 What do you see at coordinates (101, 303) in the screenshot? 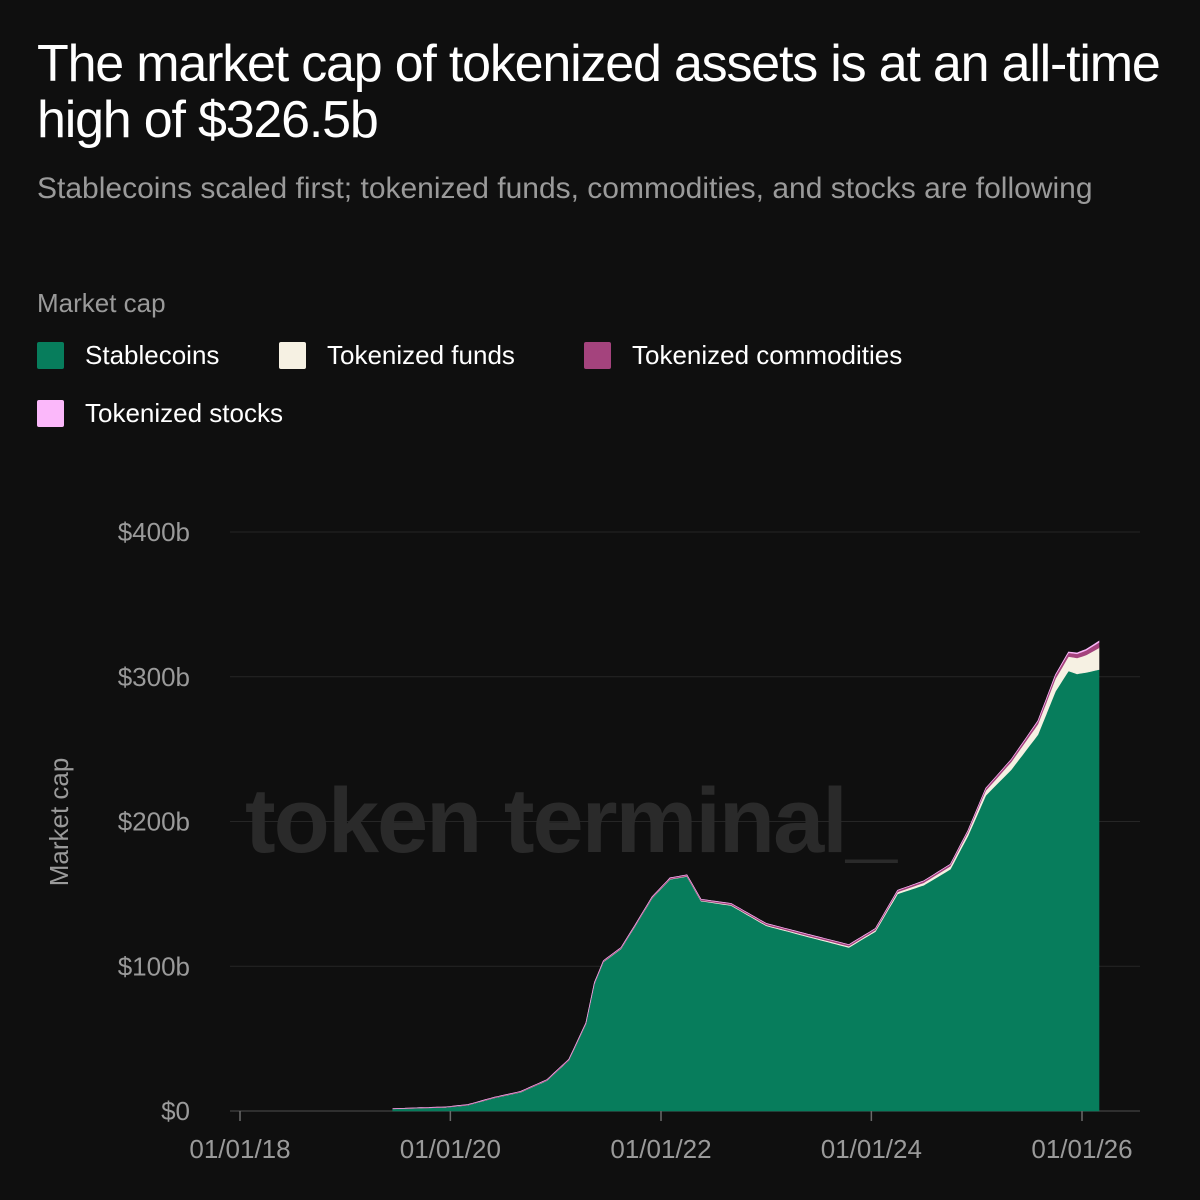
I see `legend-title: Market cap` at bounding box center [101, 303].